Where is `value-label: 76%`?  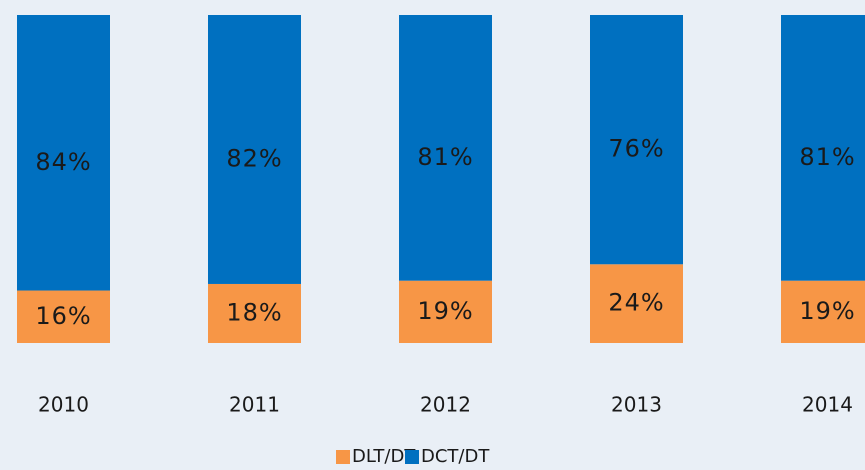
value-label: 76% is located at coordinates (636, 149).